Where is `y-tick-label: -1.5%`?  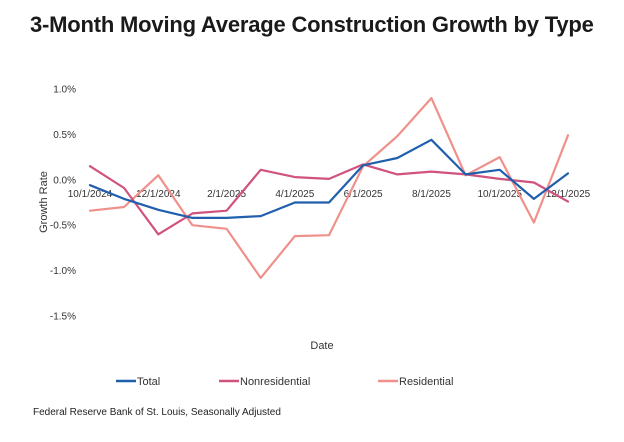 y-tick-label: -1.5% is located at coordinates (63, 317).